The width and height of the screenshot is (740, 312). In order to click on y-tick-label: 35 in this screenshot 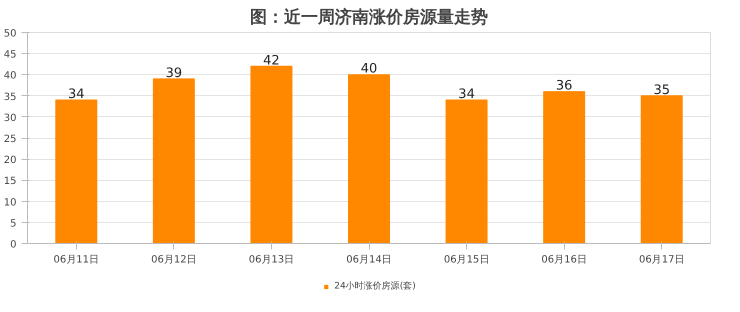, I will do `click(10, 97)`.